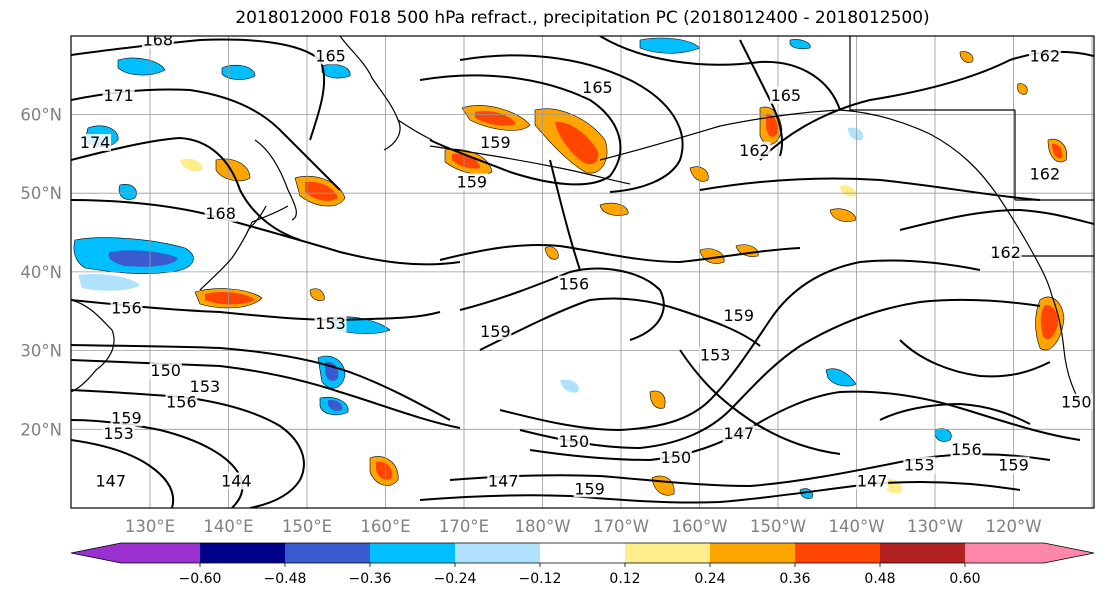 The image size is (1105, 601). What do you see at coordinates (233, 248) in the screenshot?
I see `coast-japan` at bounding box center [233, 248].